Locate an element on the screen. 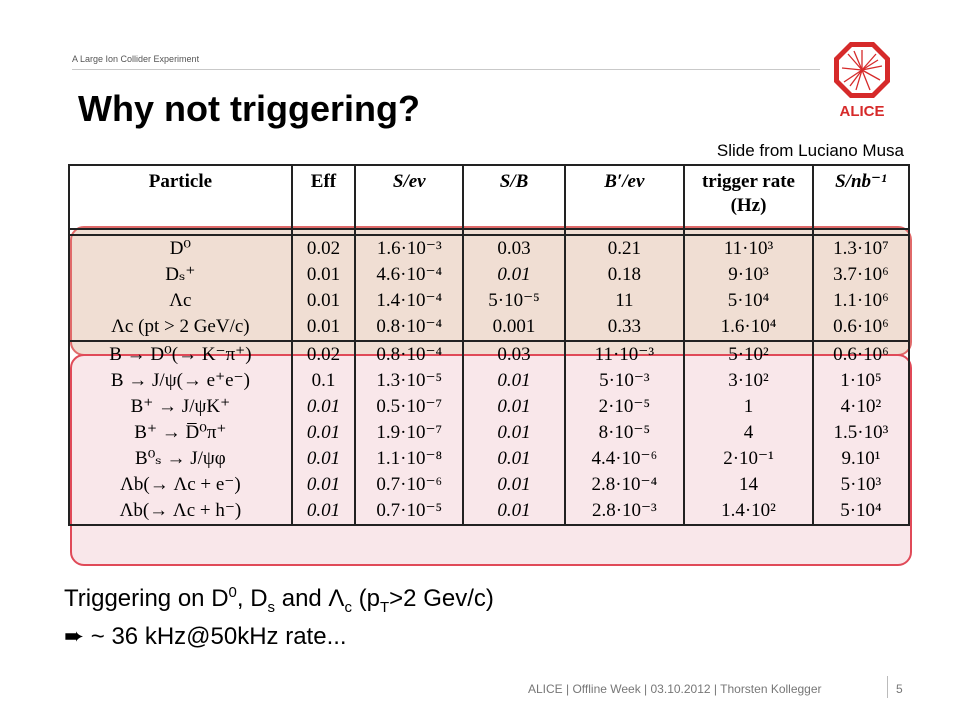 The width and height of the screenshot is (960, 720). table-cell: 0.5·10⁻⁷ is located at coordinates (409, 407).